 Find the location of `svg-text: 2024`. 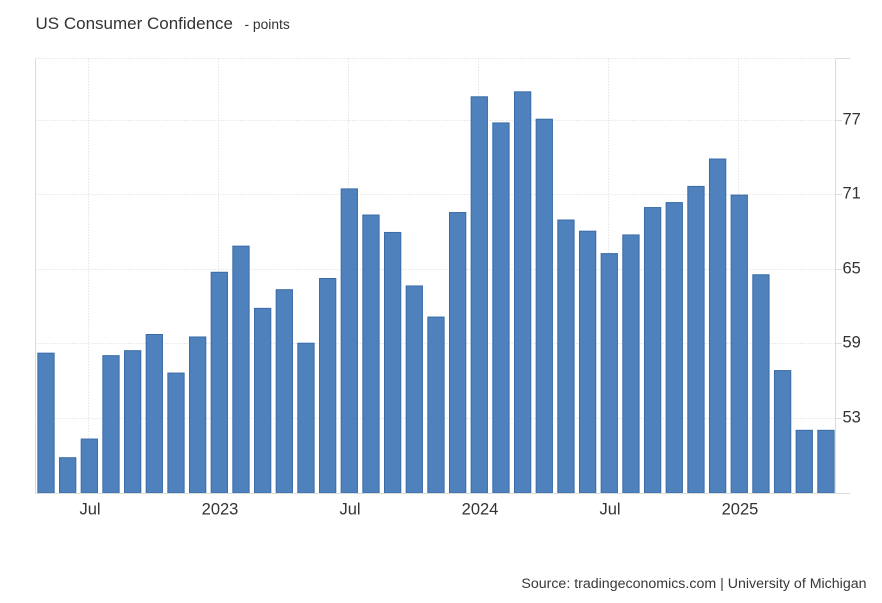

svg-text: 2024 is located at coordinates (480, 509).